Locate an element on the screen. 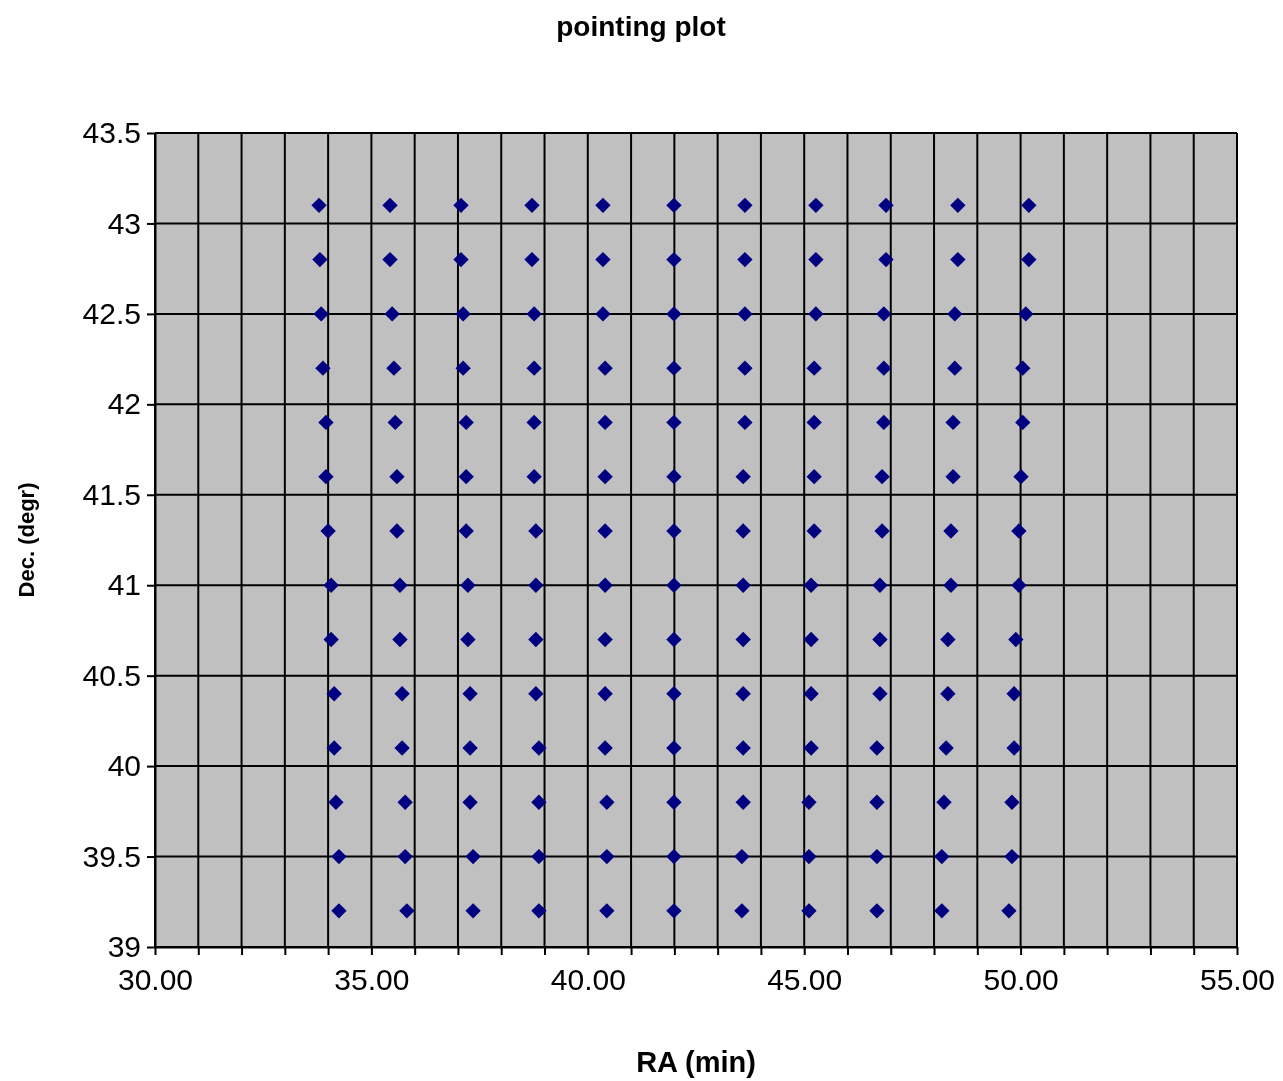 The height and width of the screenshot is (1081, 1283). y-tick-label: 40 is located at coordinates (124, 766).